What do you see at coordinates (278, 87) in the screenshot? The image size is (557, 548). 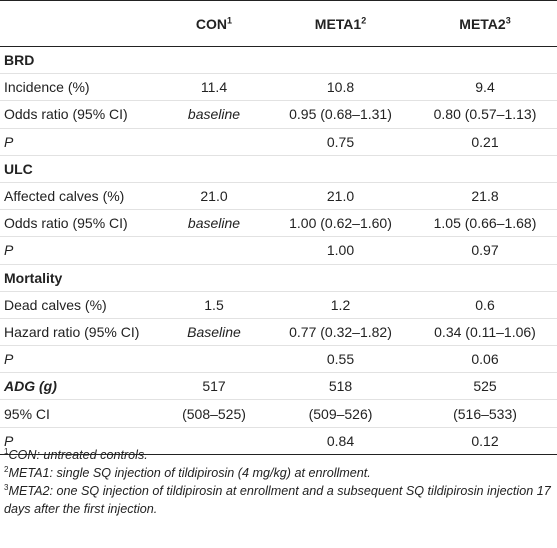 I see `table-row: Incidence (%) 11.4 10.8 9.4` at bounding box center [278, 87].